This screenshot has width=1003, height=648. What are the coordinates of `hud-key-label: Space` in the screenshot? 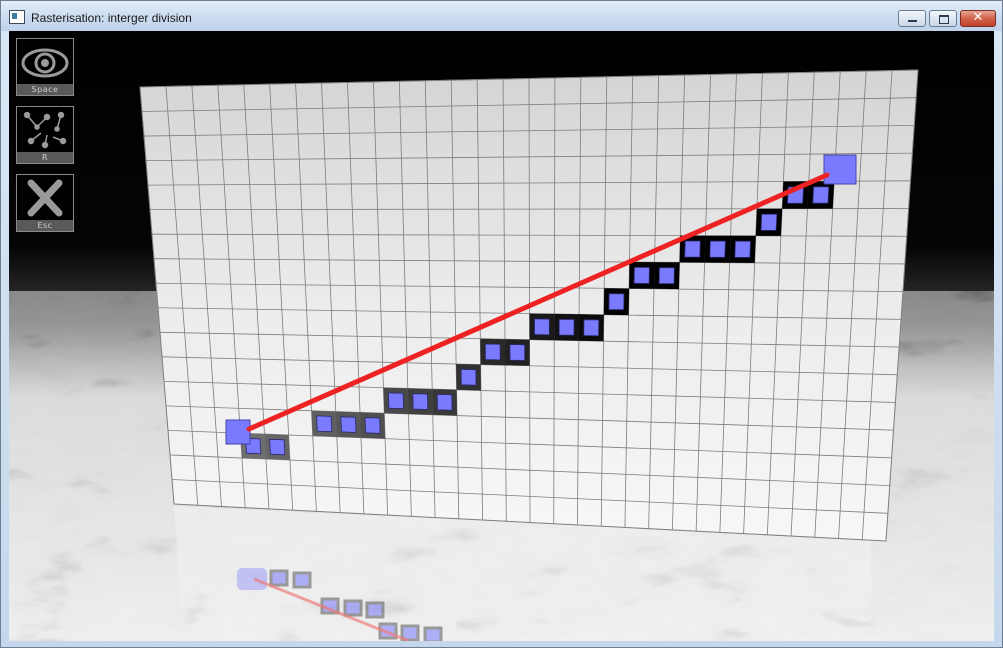 It's located at (45, 89).